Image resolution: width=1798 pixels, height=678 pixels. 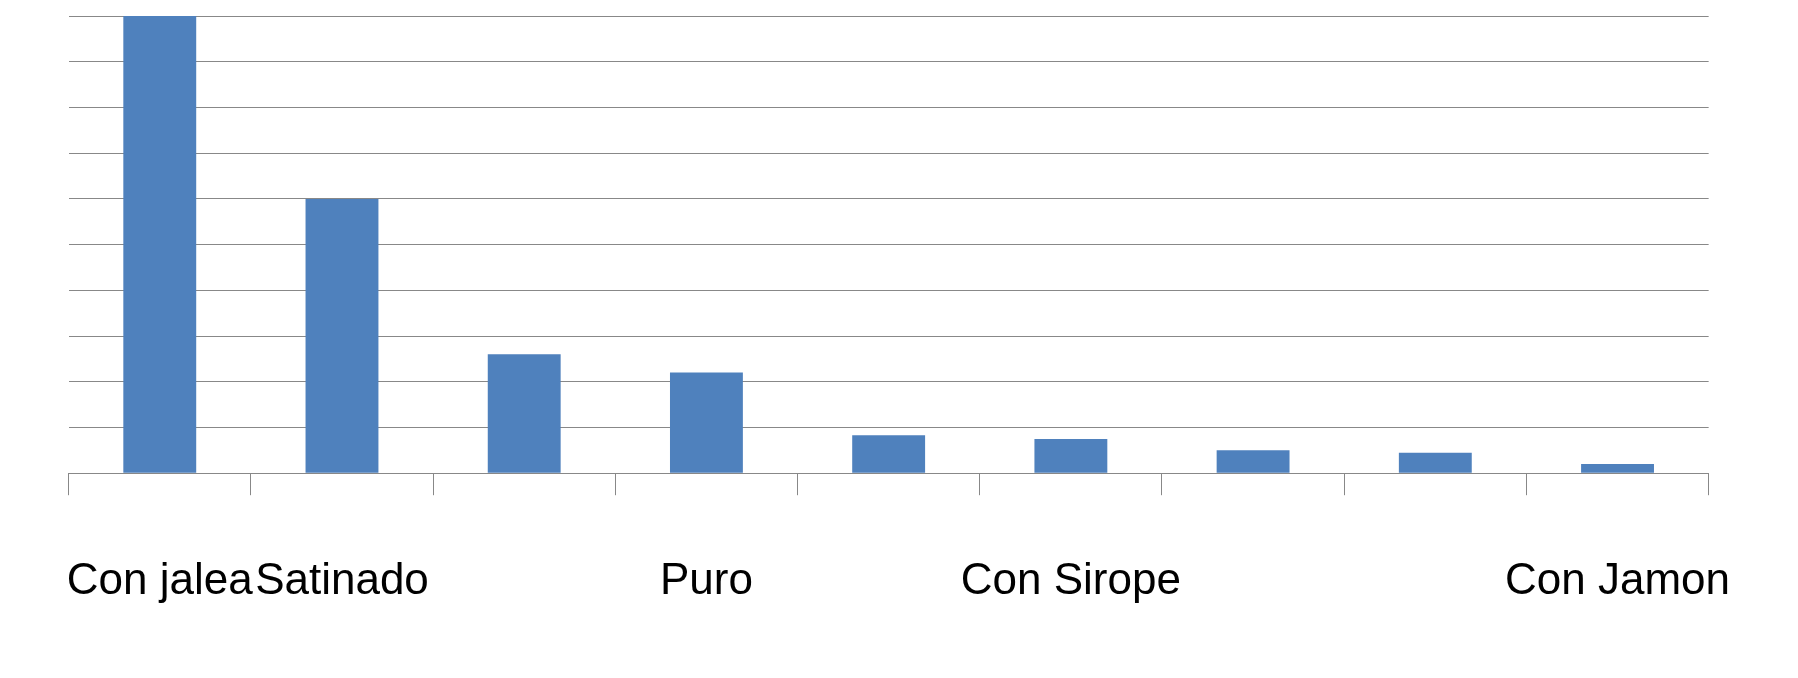 I want to click on x-tick-label: Con Sirope, so click(x=1070, y=578).